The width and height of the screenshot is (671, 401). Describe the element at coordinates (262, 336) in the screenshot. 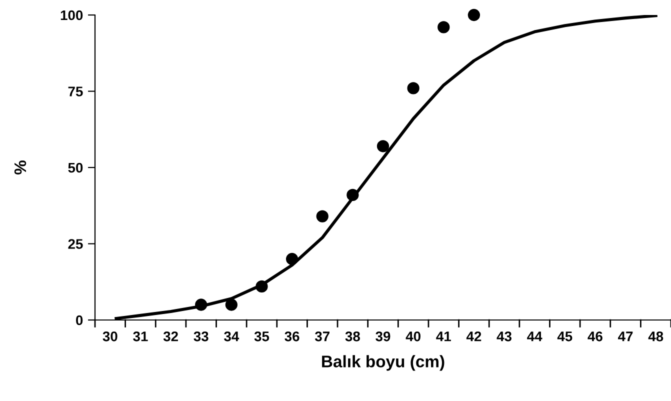

I see `x-tick-label: 35` at that location.